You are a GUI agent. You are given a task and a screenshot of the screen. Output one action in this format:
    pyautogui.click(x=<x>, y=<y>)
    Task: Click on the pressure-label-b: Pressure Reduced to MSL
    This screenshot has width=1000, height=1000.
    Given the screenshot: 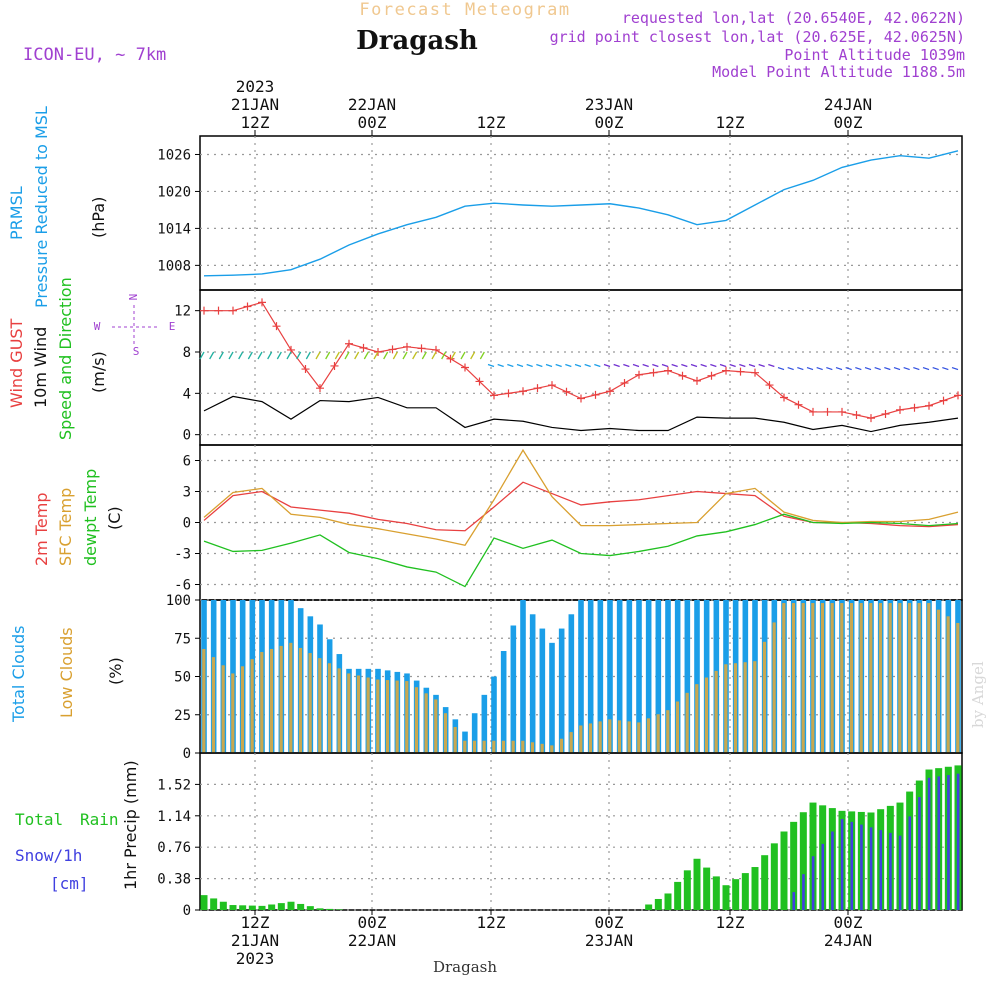 What is the action you would take?
    pyautogui.click(x=41, y=207)
    